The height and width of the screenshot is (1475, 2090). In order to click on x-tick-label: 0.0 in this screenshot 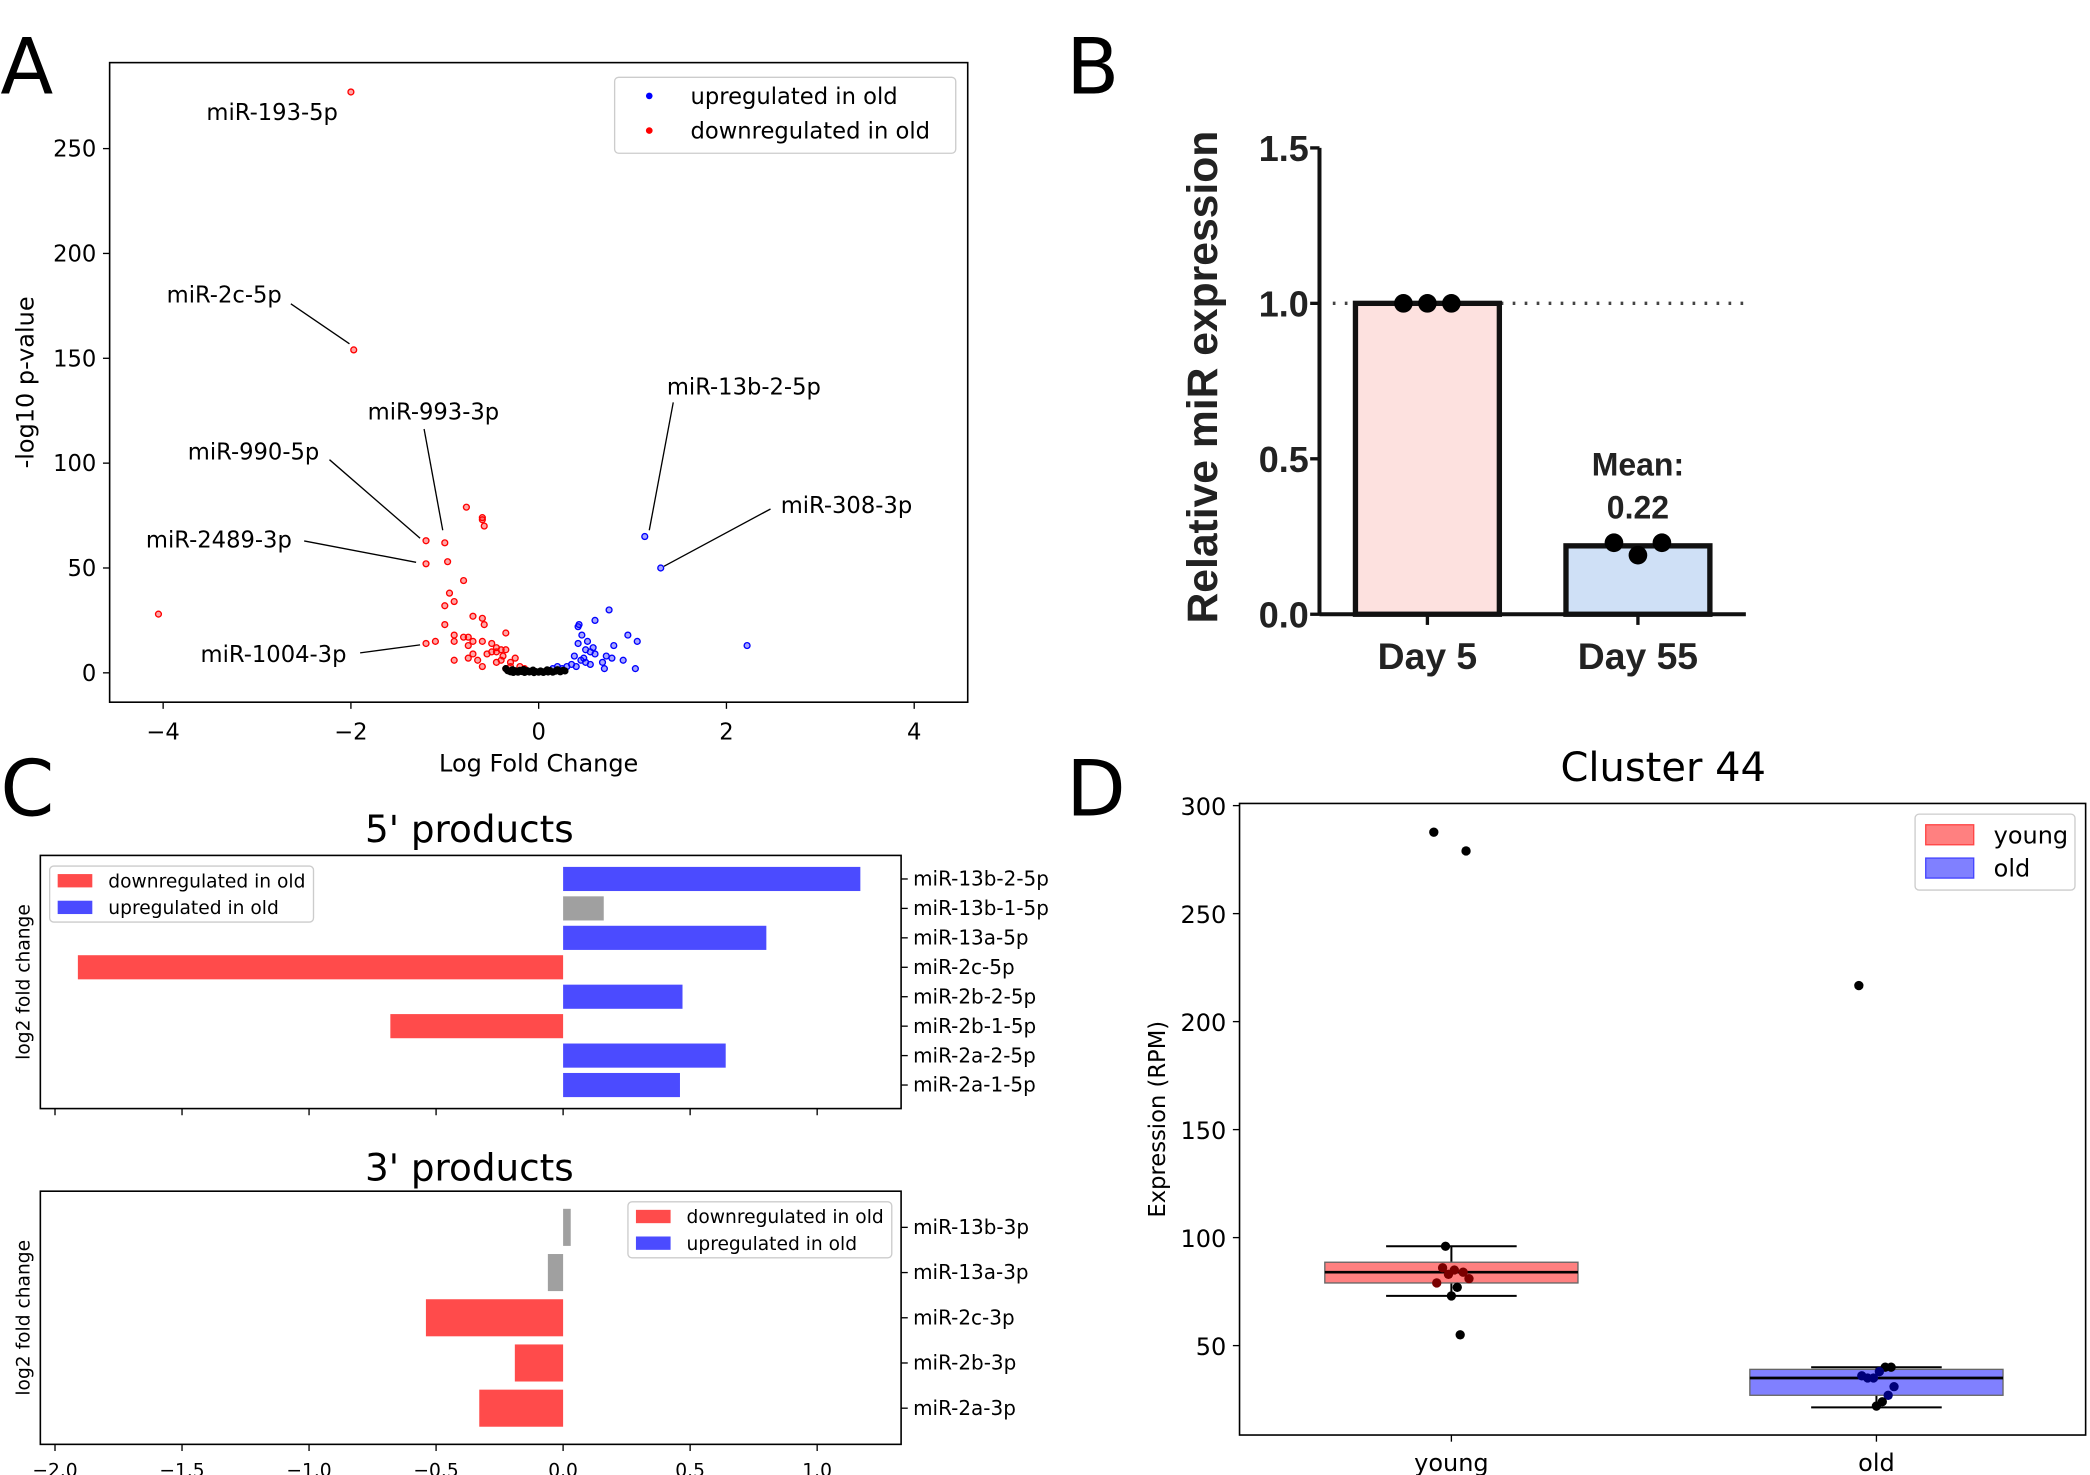, I will do `click(563, 1467)`.